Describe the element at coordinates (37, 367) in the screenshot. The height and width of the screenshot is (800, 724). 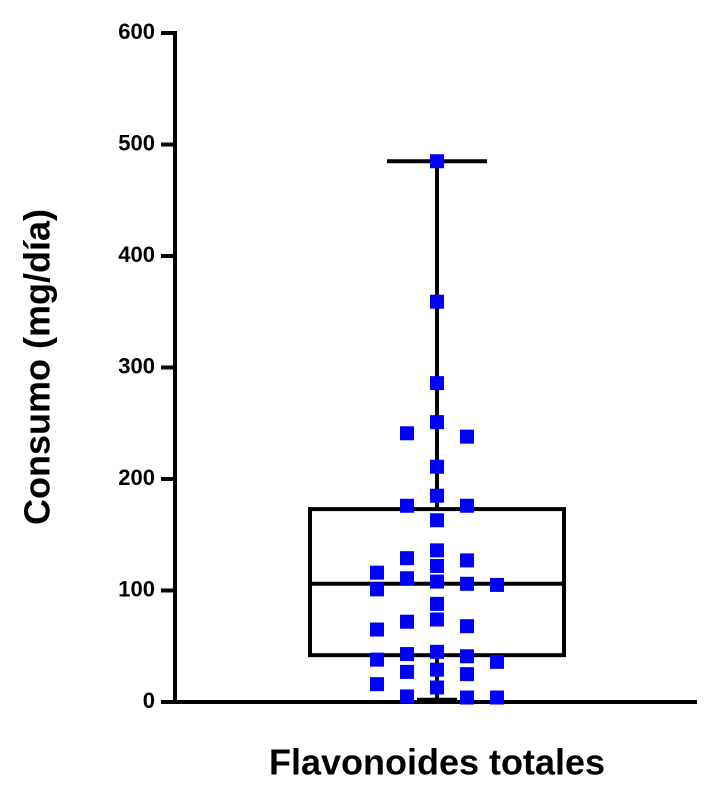
I see `y-axis-title: Consumo (mg/día)` at that location.